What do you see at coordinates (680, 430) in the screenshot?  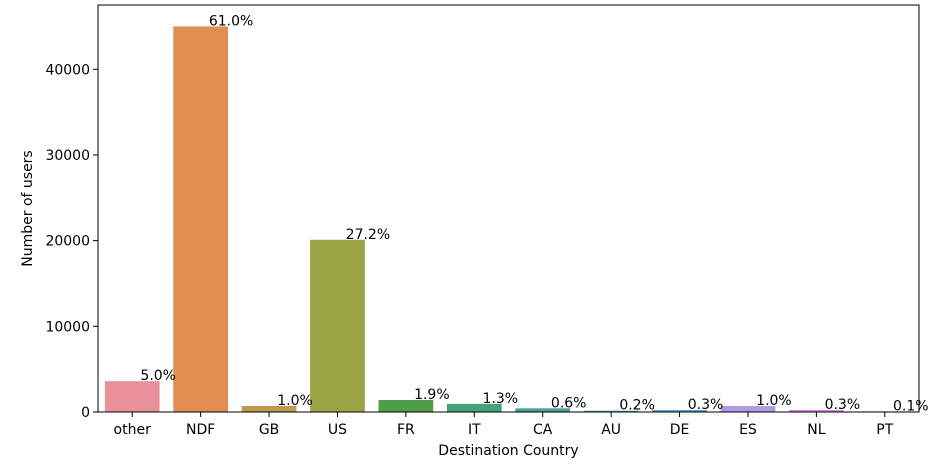 I see `x-tick-label-de: DE` at bounding box center [680, 430].